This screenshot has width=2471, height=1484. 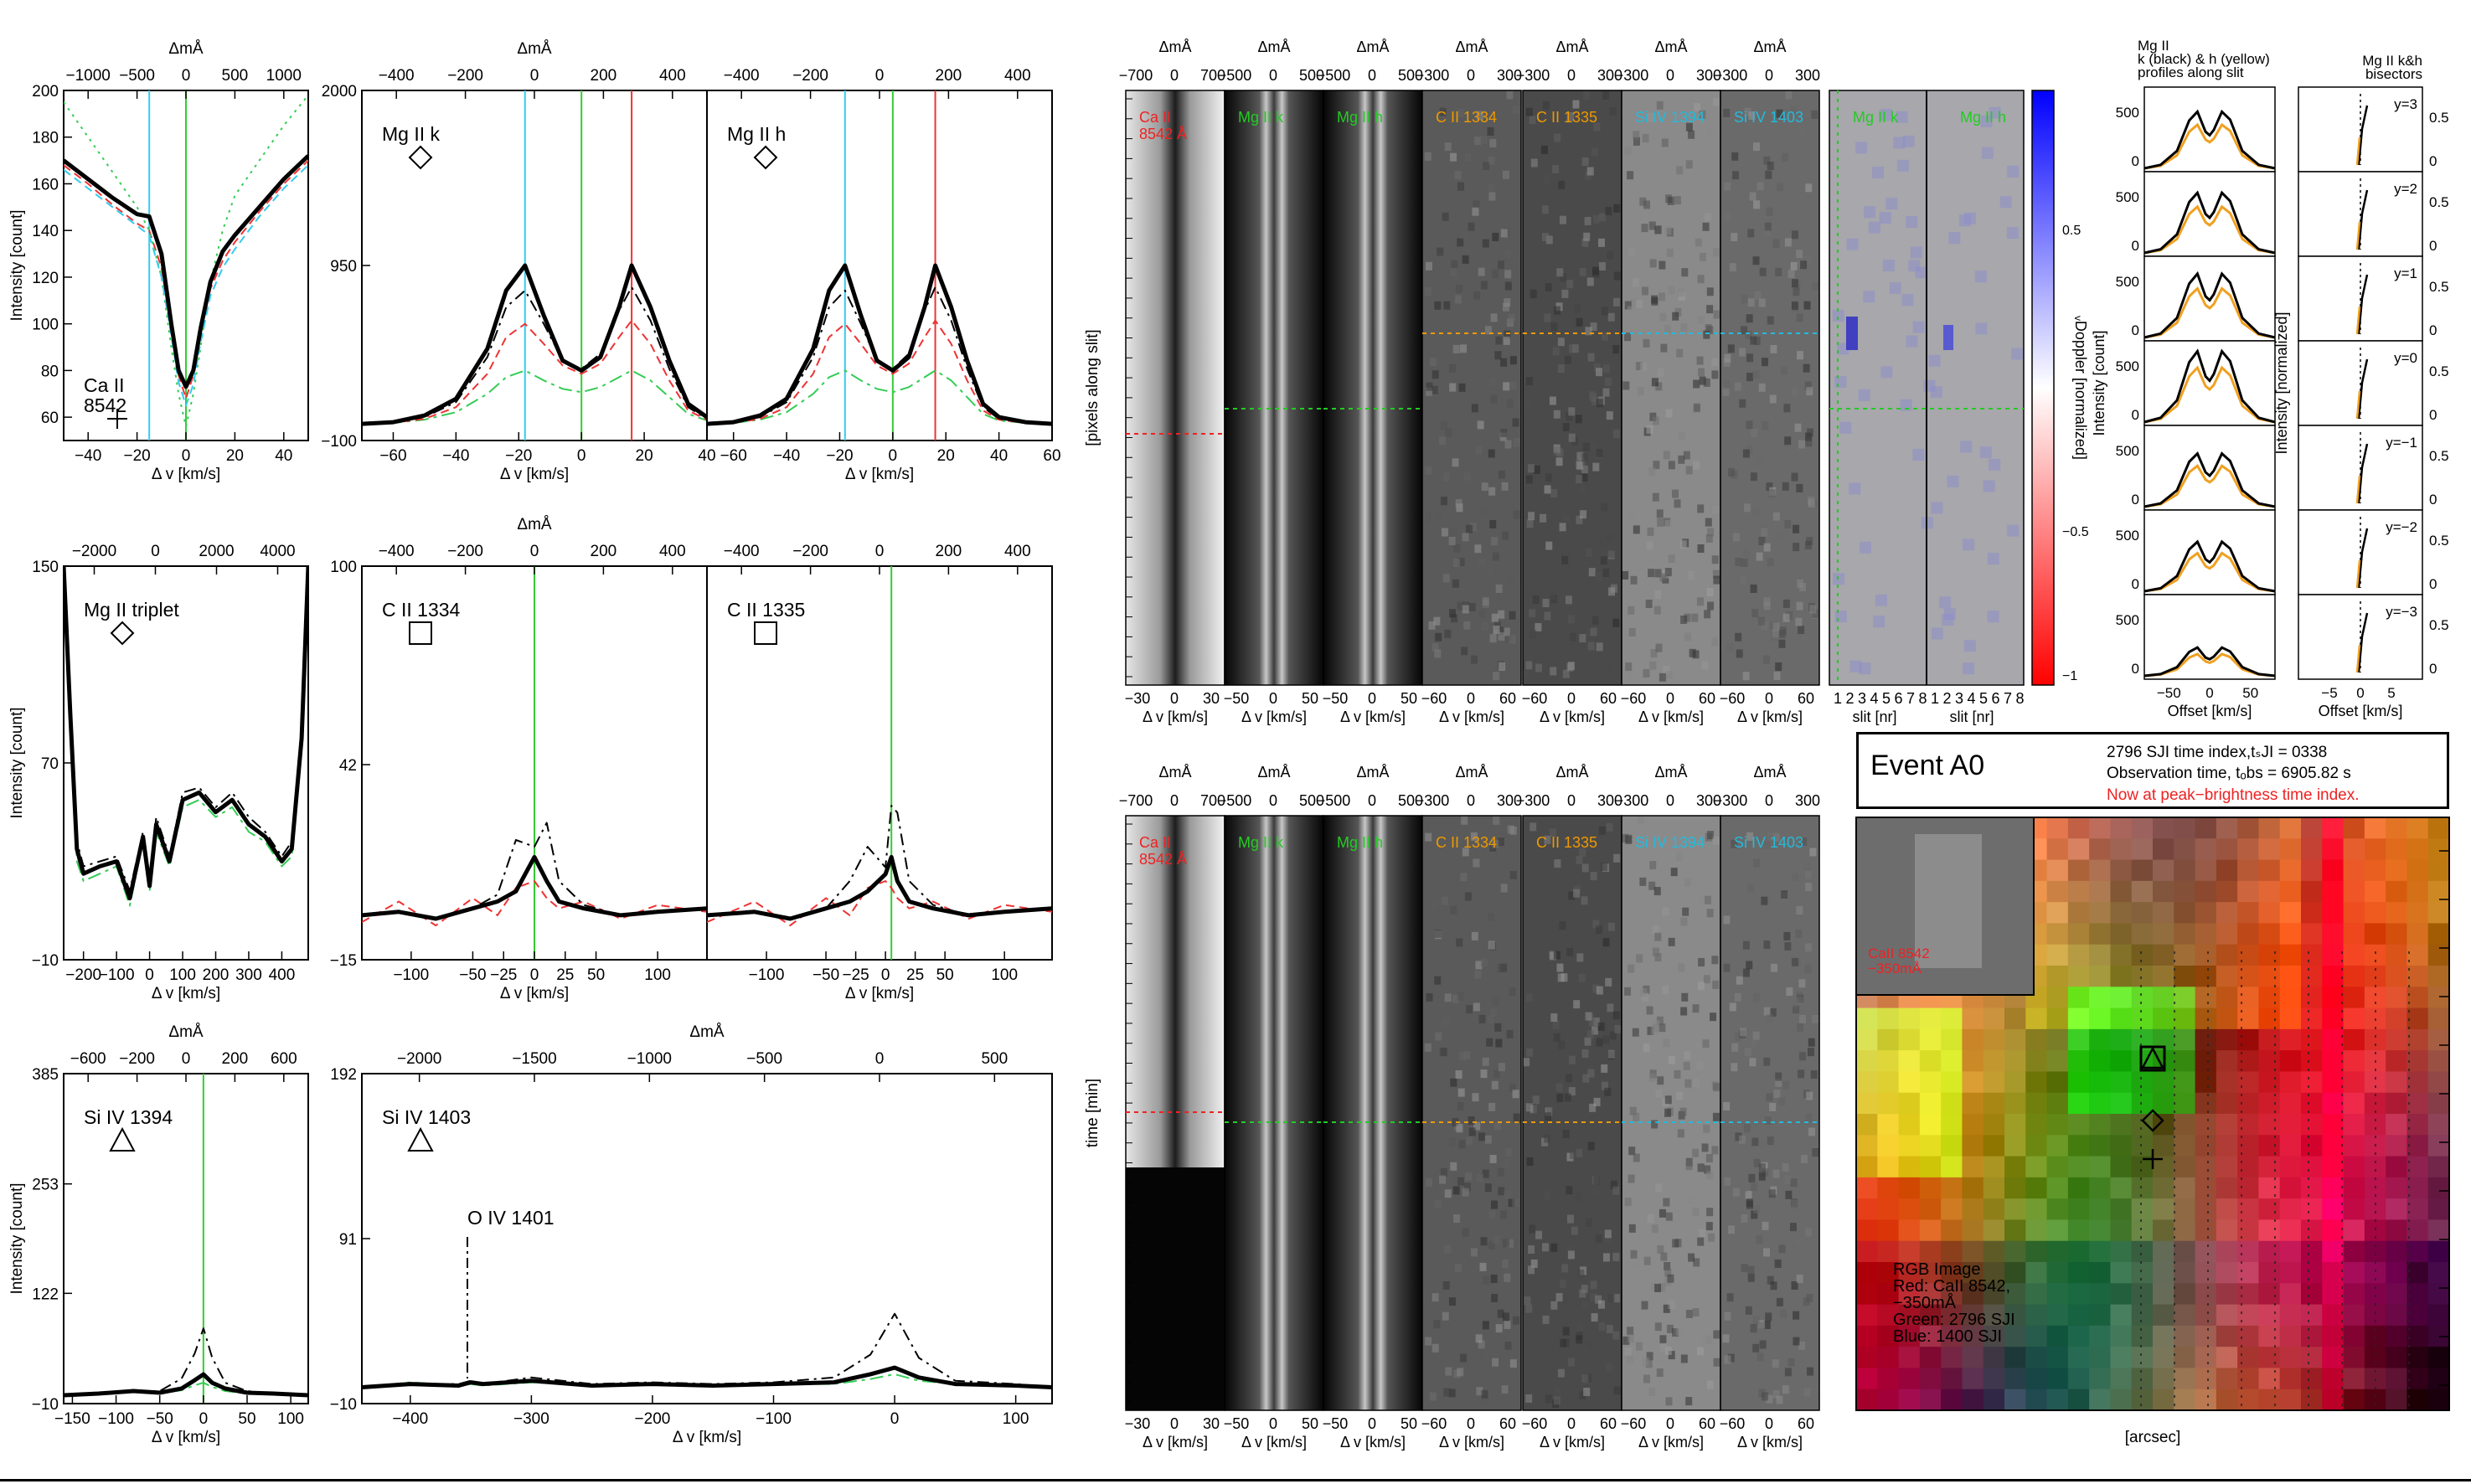 What do you see at coordinates (45, 278) in the screenshot?
I see `y-tick-label: 120` at bounding box center [45, 278].